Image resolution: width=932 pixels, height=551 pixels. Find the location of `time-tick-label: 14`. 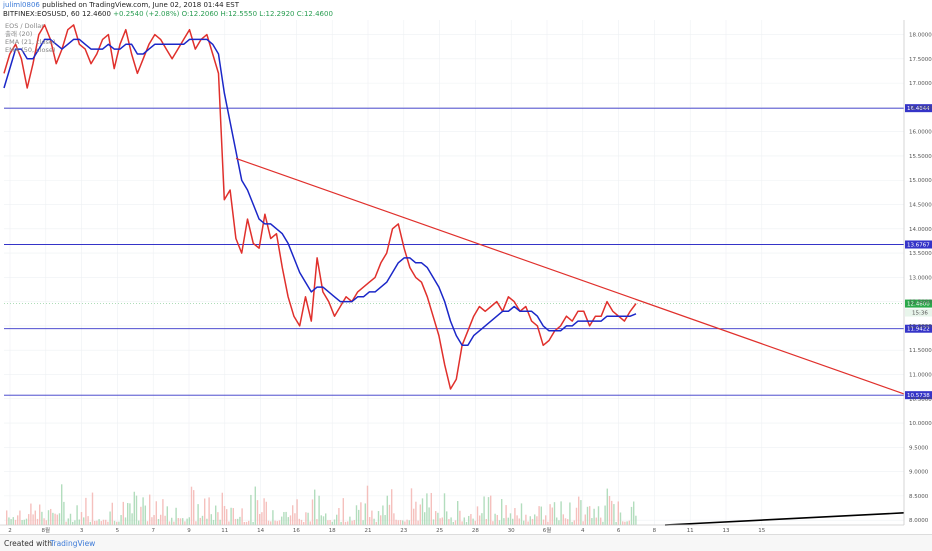

time-tick-label: 14 is located at coordinates (260, 531).